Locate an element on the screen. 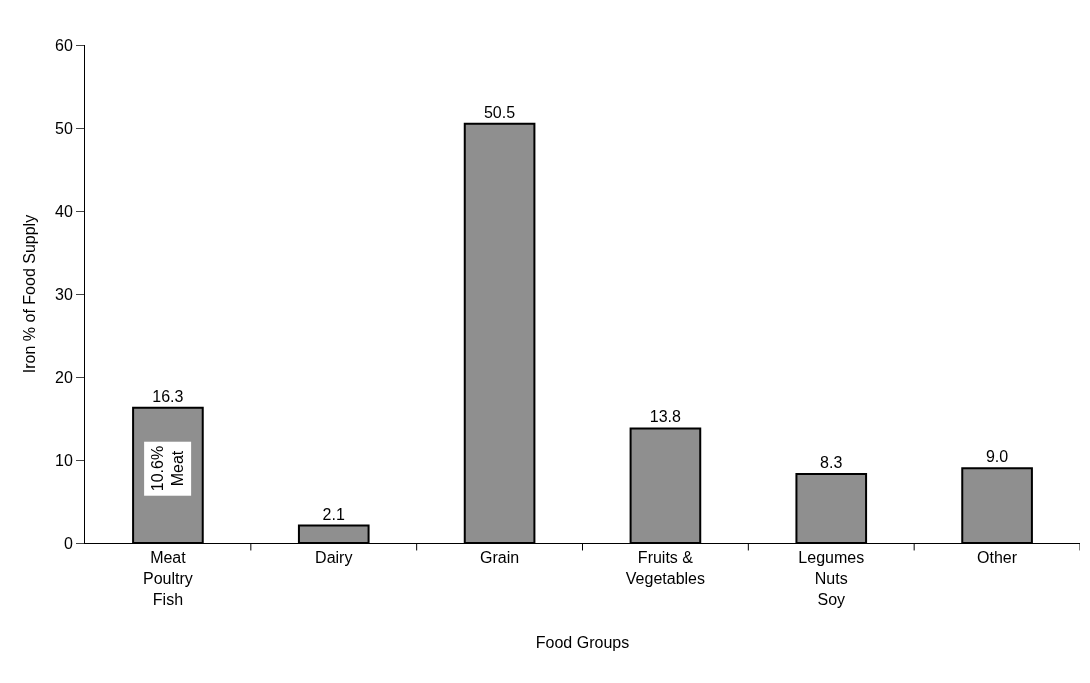  data-label: 13.8 is located at coordinates (665, 417).